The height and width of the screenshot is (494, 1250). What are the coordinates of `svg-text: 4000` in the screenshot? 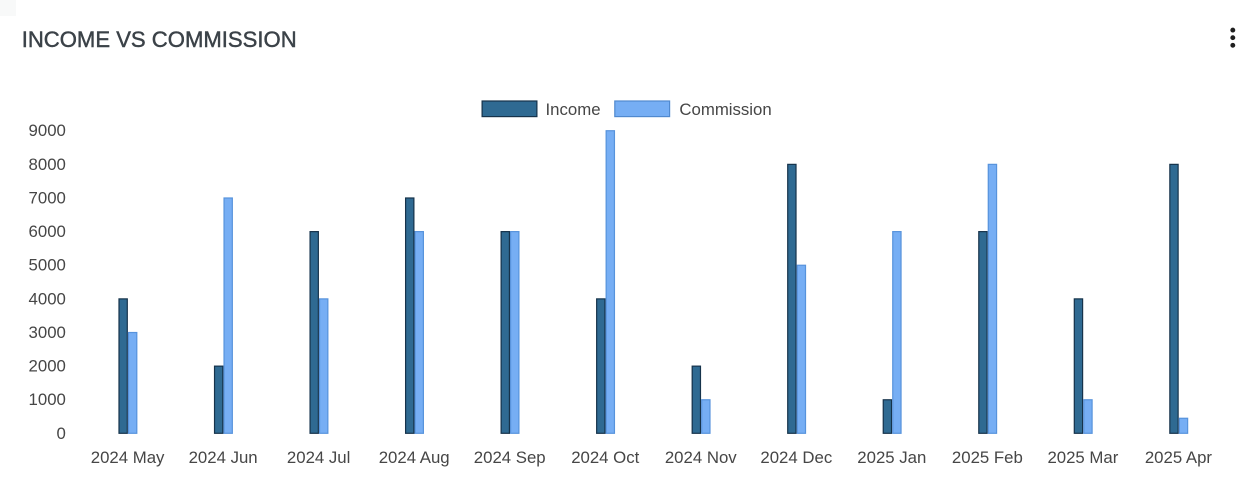 It's located at (47, 298).